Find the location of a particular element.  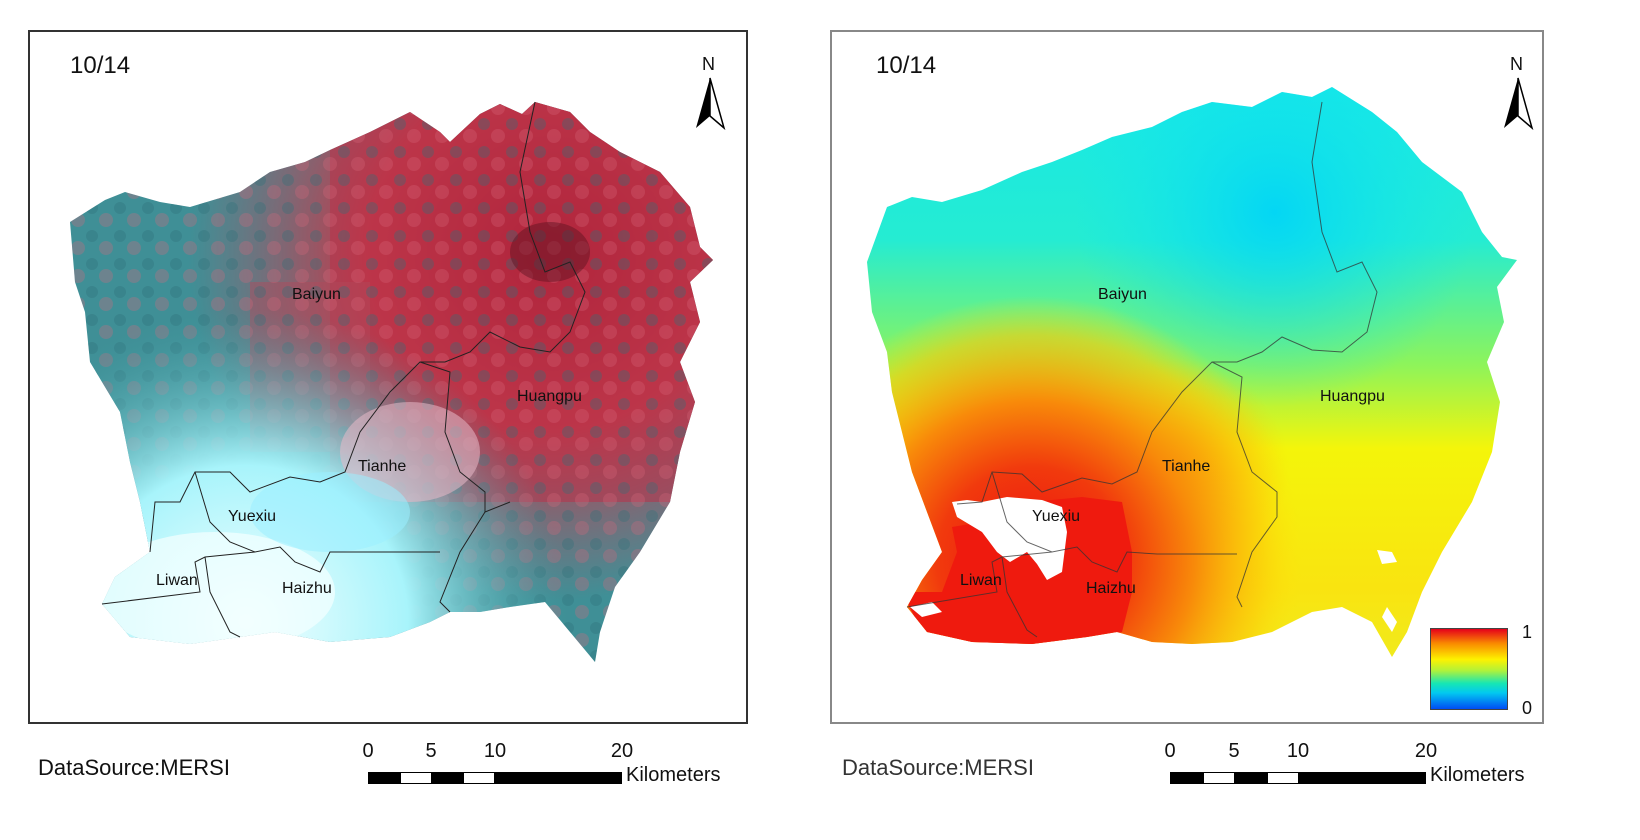

color-scale-legend: 1 0 is located at coordinates (1485, 670).